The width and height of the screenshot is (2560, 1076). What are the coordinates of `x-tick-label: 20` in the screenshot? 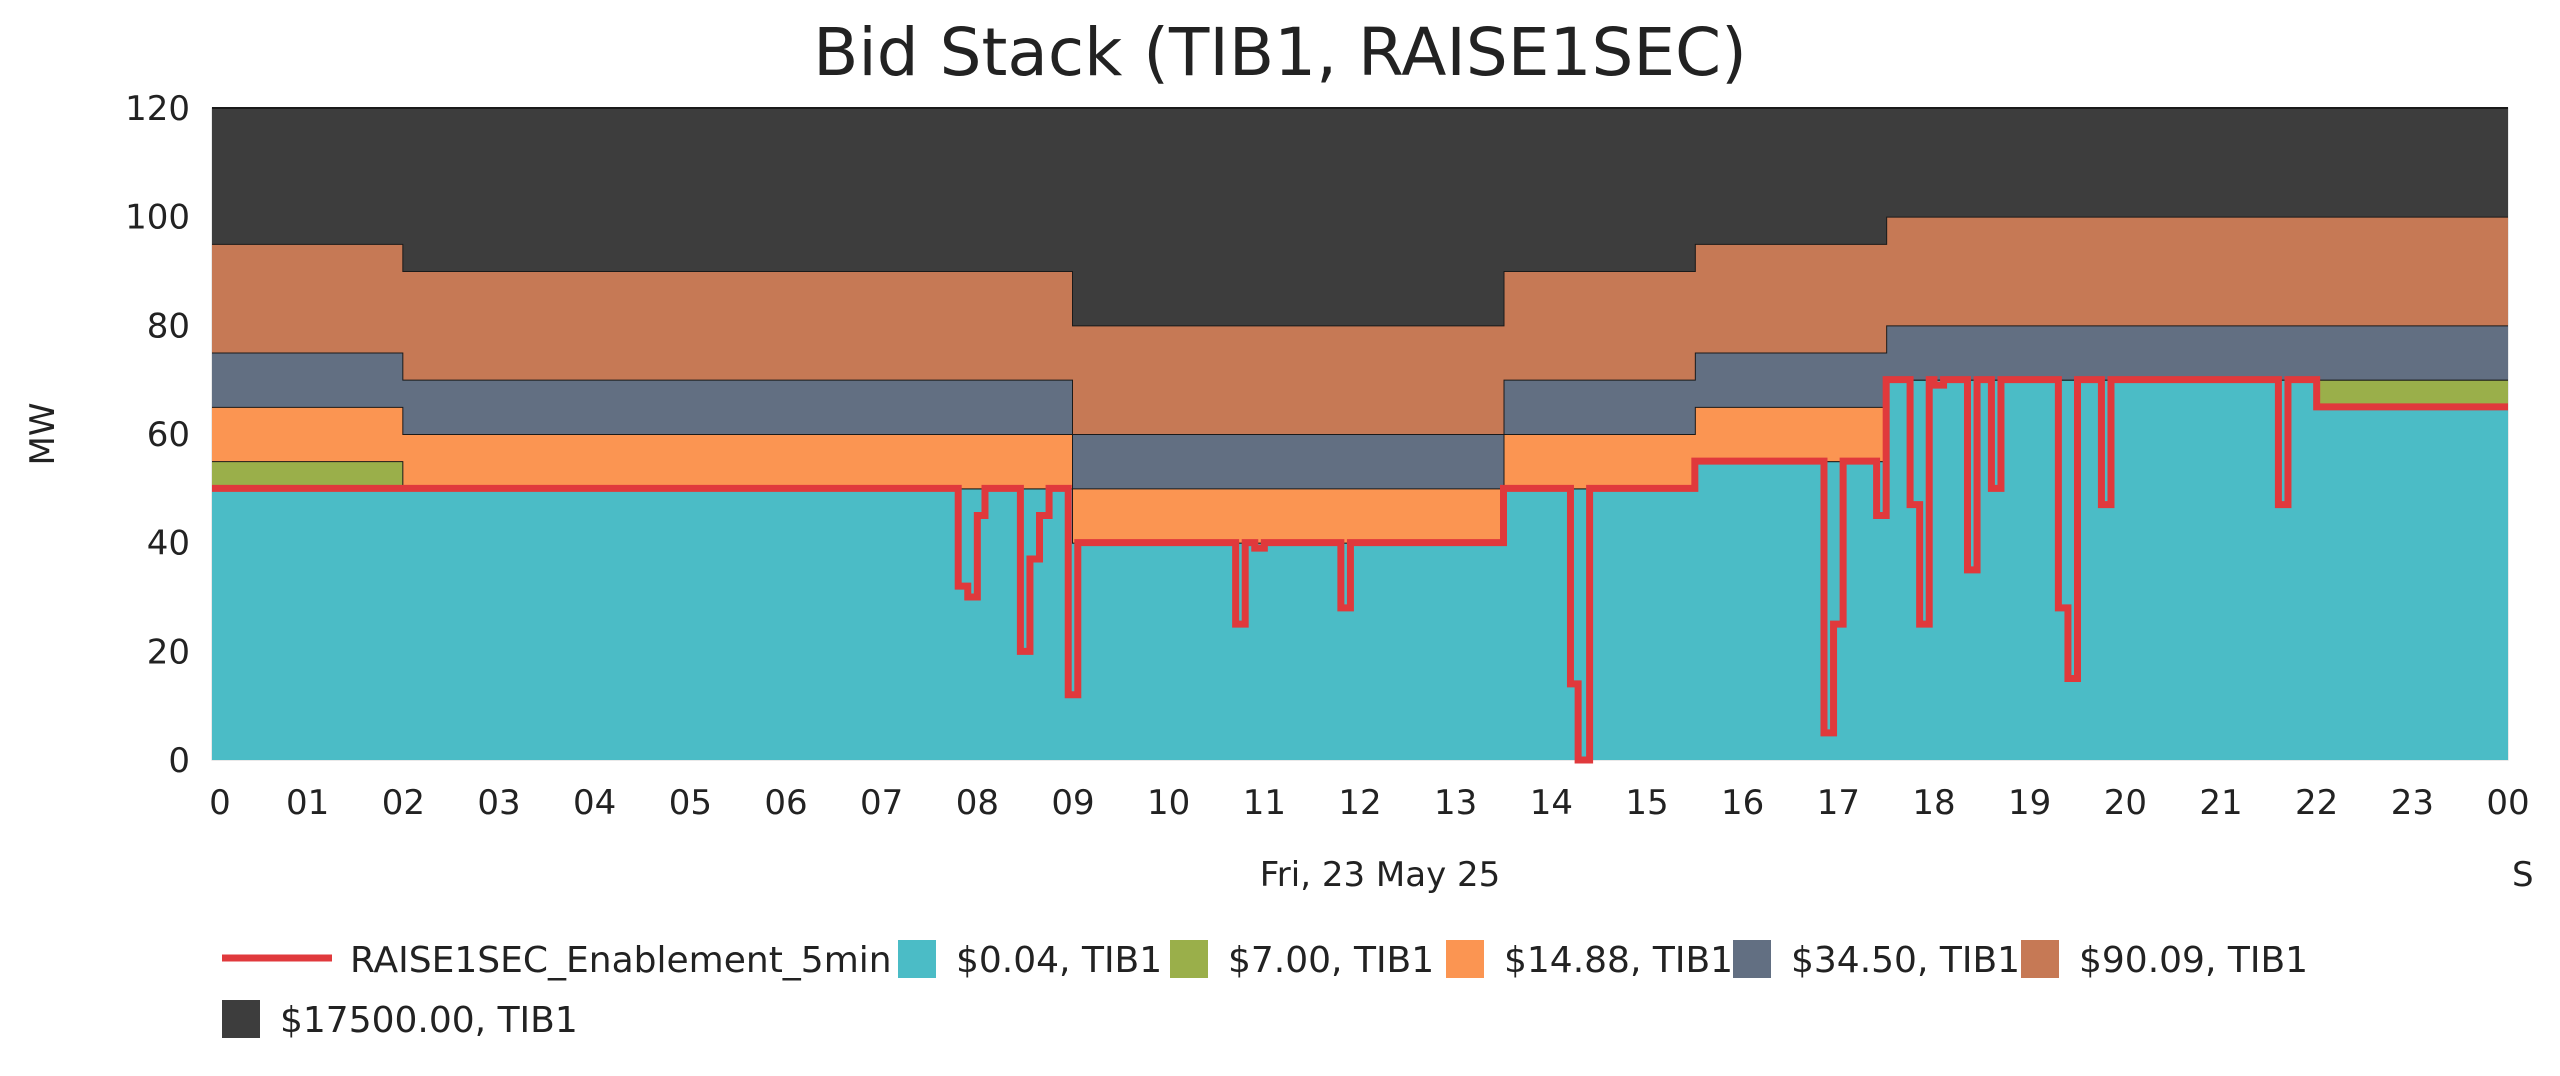 It's located at (2125, 803).